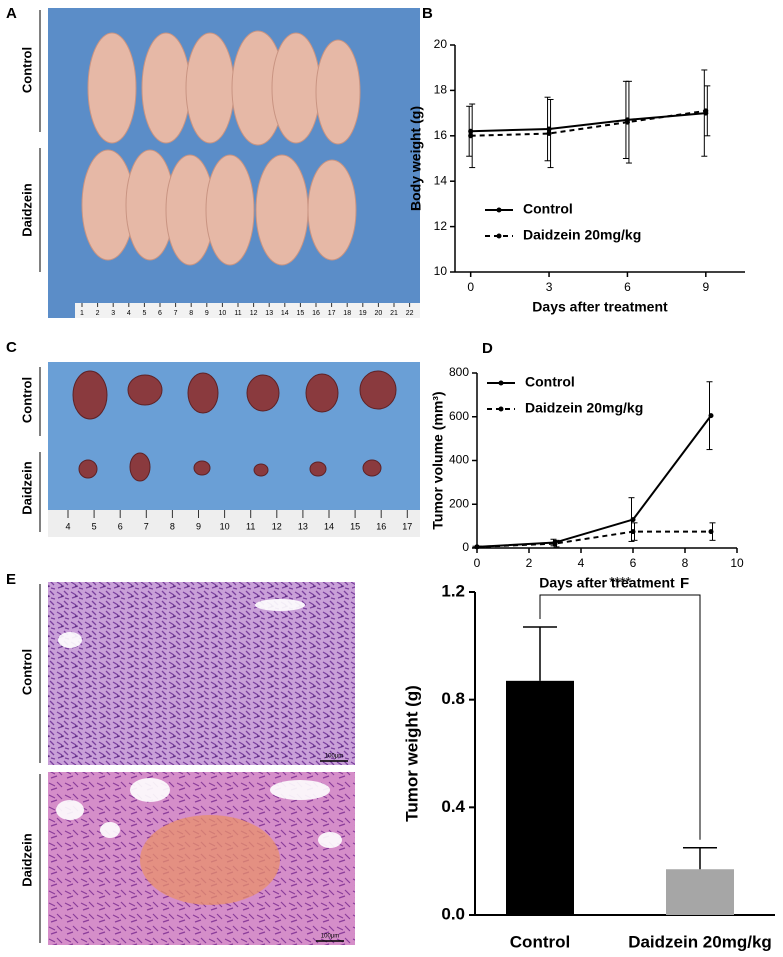  I want to click on ruler-label: 4, so click(129, 313).